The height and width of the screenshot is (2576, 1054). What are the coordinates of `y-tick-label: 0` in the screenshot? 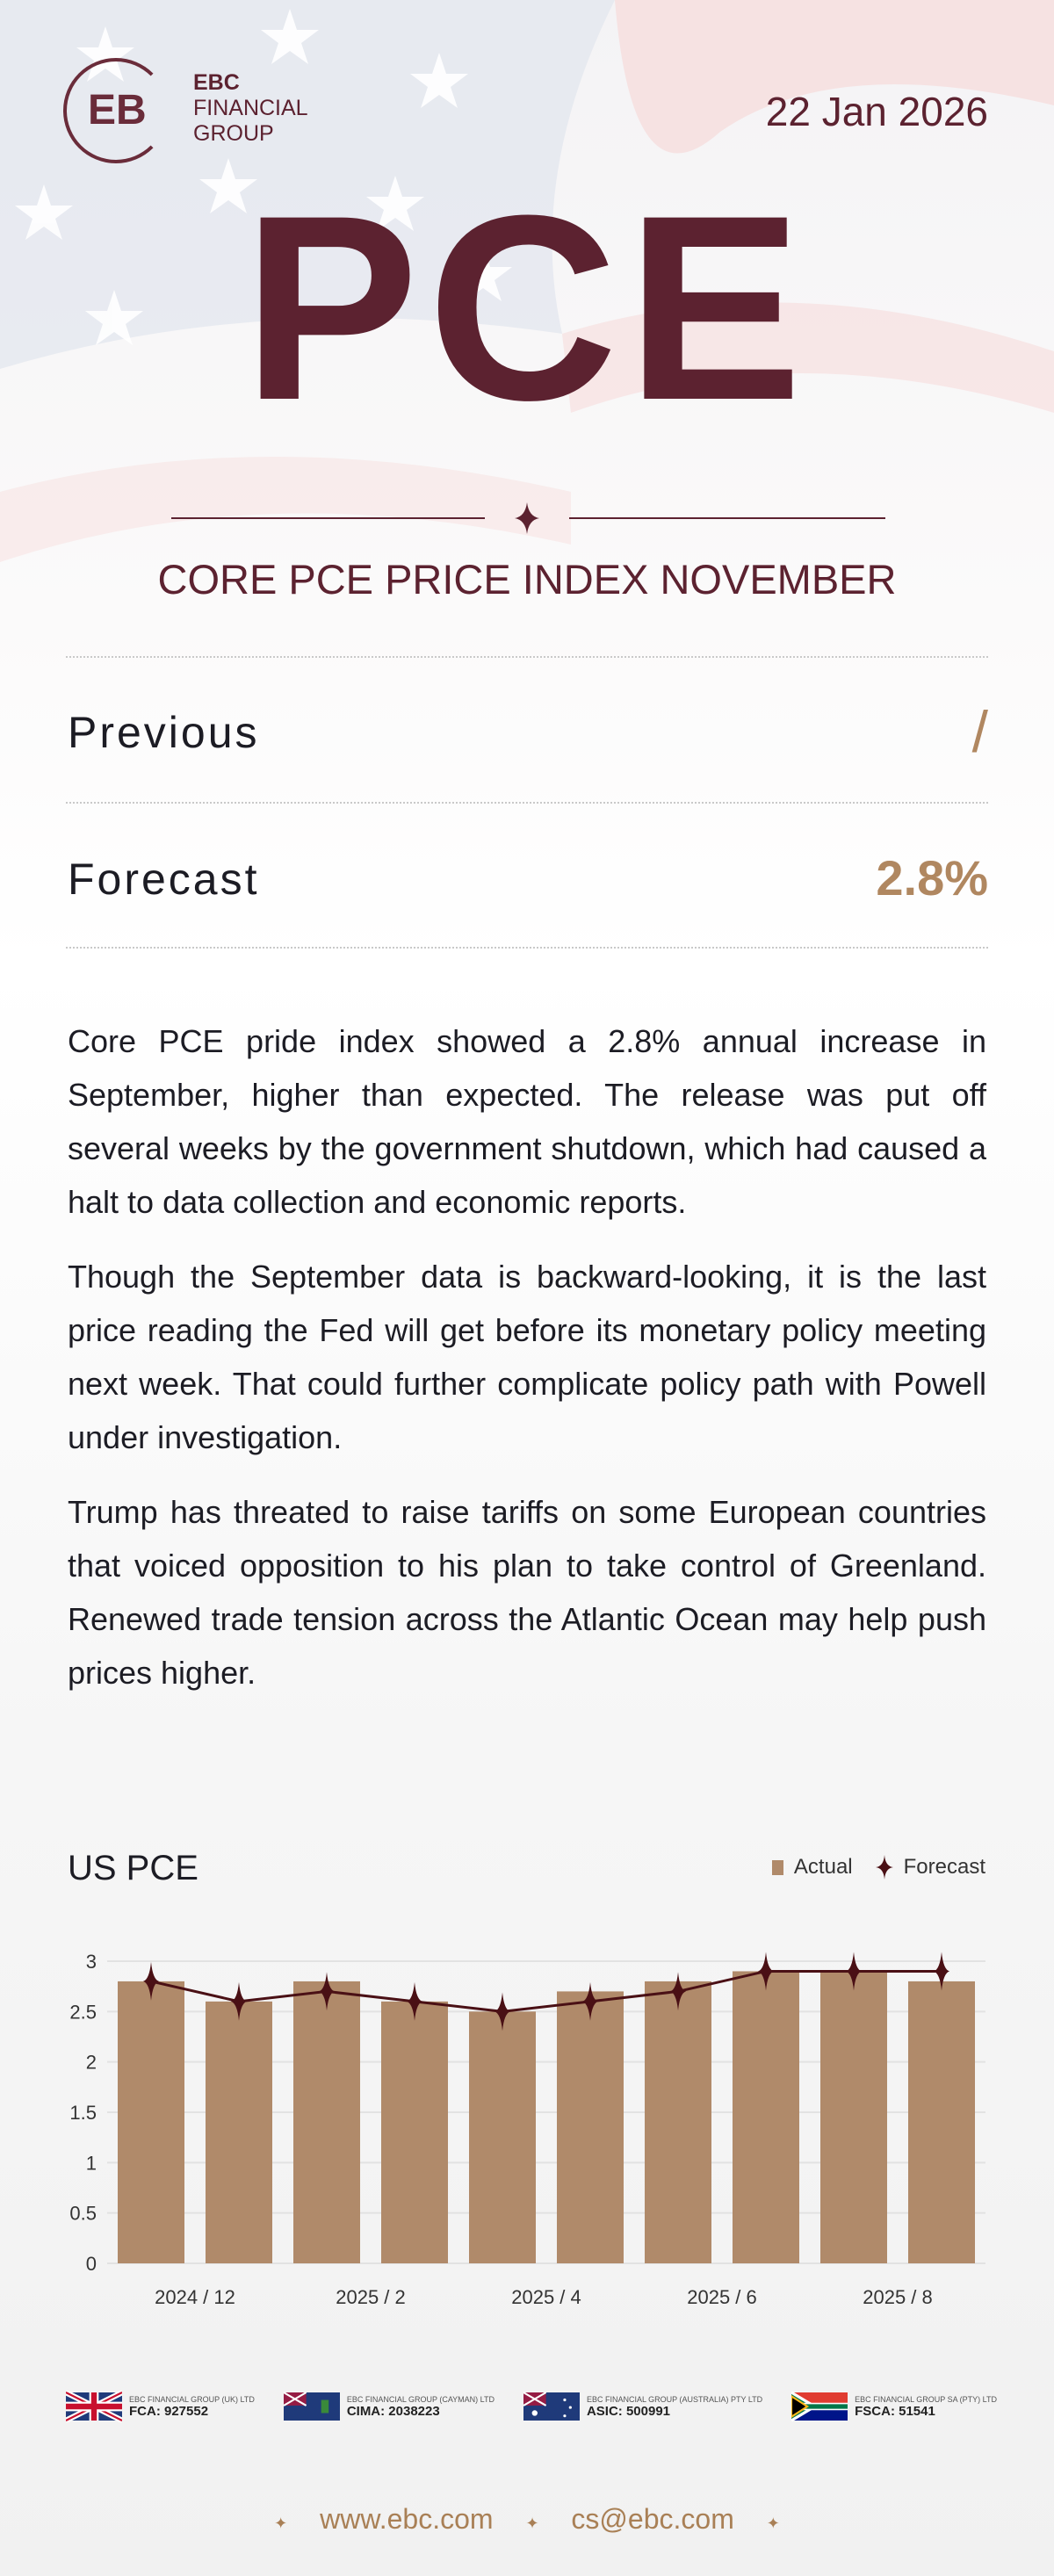 It's located at (91, 2264).